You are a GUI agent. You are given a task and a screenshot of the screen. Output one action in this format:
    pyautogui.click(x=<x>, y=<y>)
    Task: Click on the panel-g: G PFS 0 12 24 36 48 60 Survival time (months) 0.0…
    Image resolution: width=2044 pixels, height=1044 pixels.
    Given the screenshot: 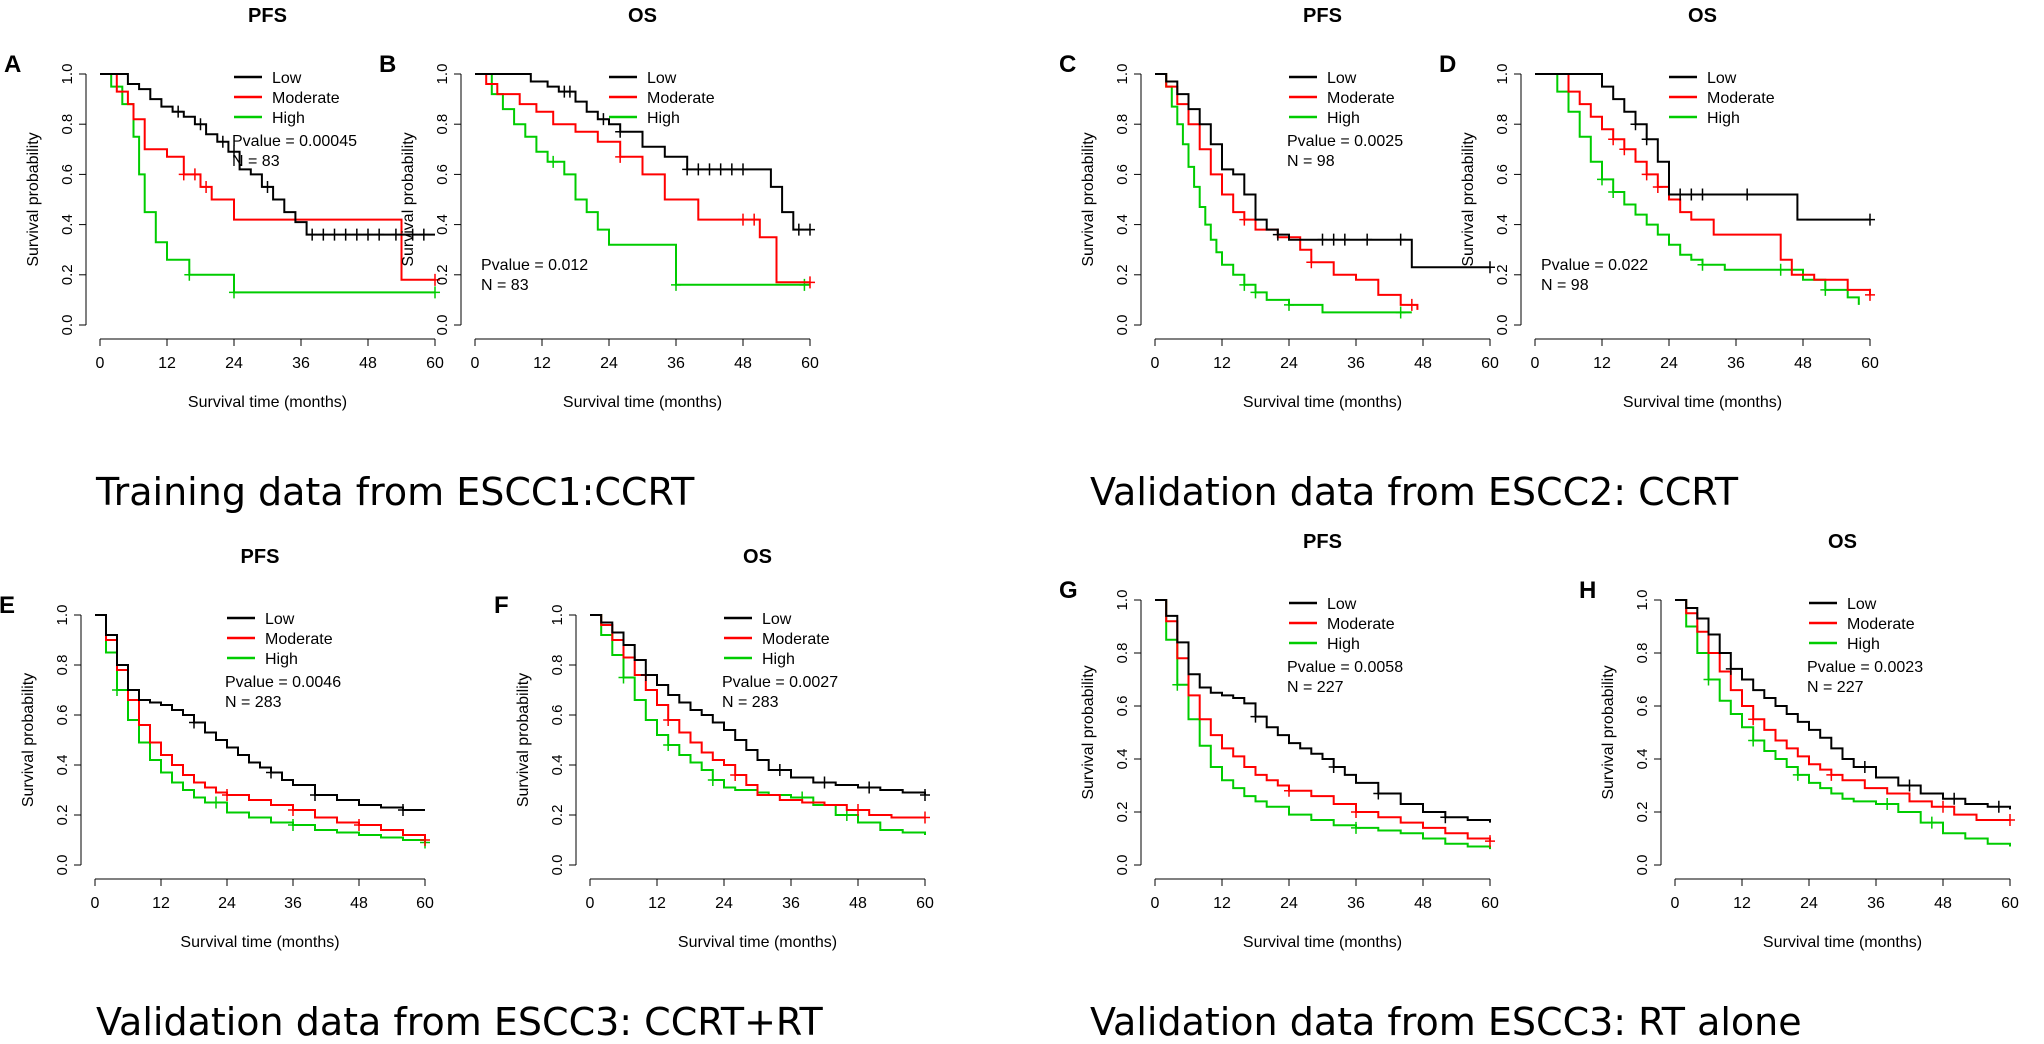 What is the action you would take?
    pyautogui.click(x=1279, y=741)
    